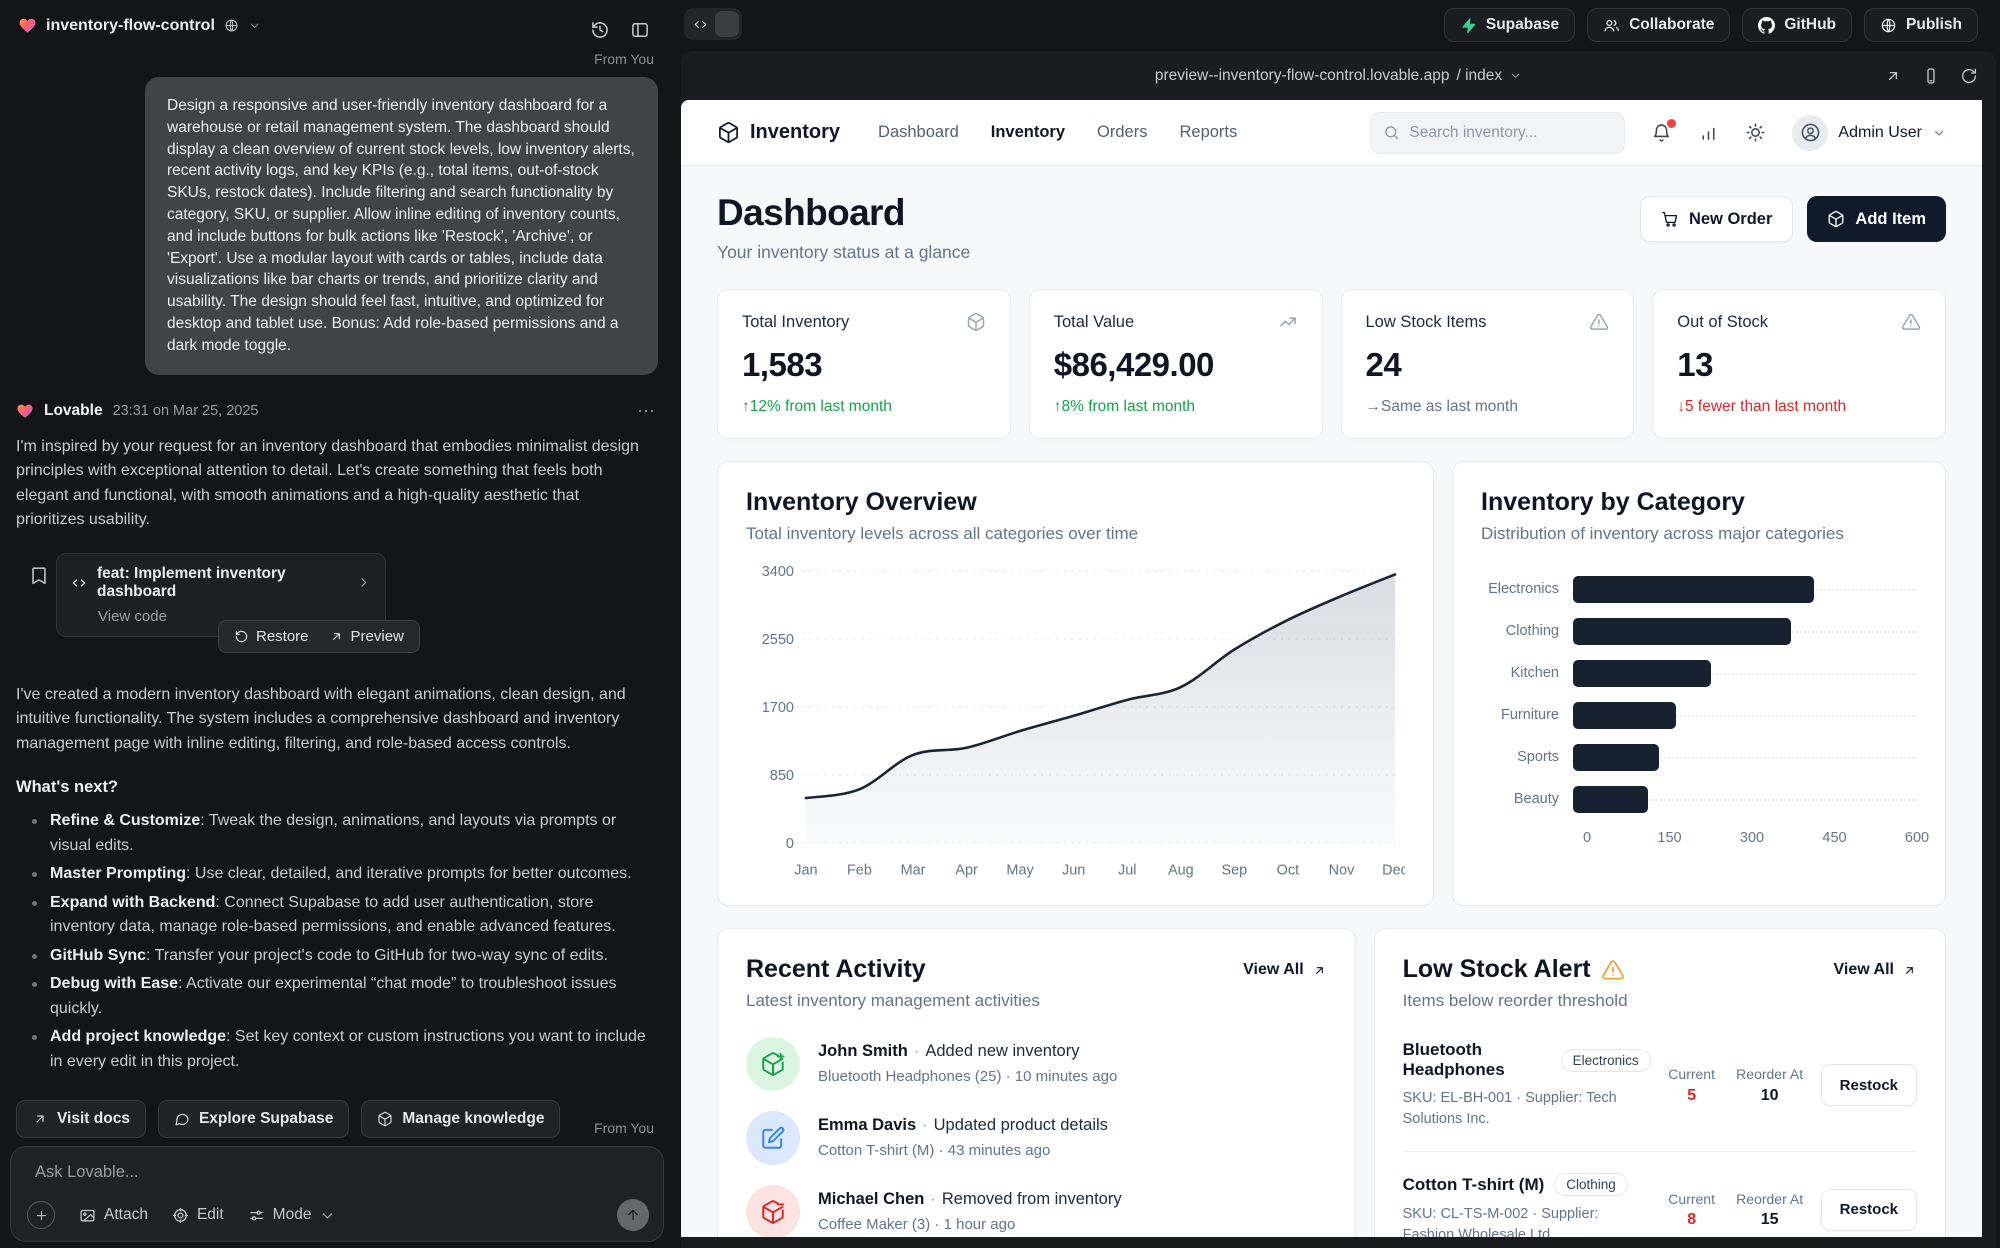 The image size is (2000, 1248). I want to click on topbar-button-supabase: Supabase, so click(1509, 25).